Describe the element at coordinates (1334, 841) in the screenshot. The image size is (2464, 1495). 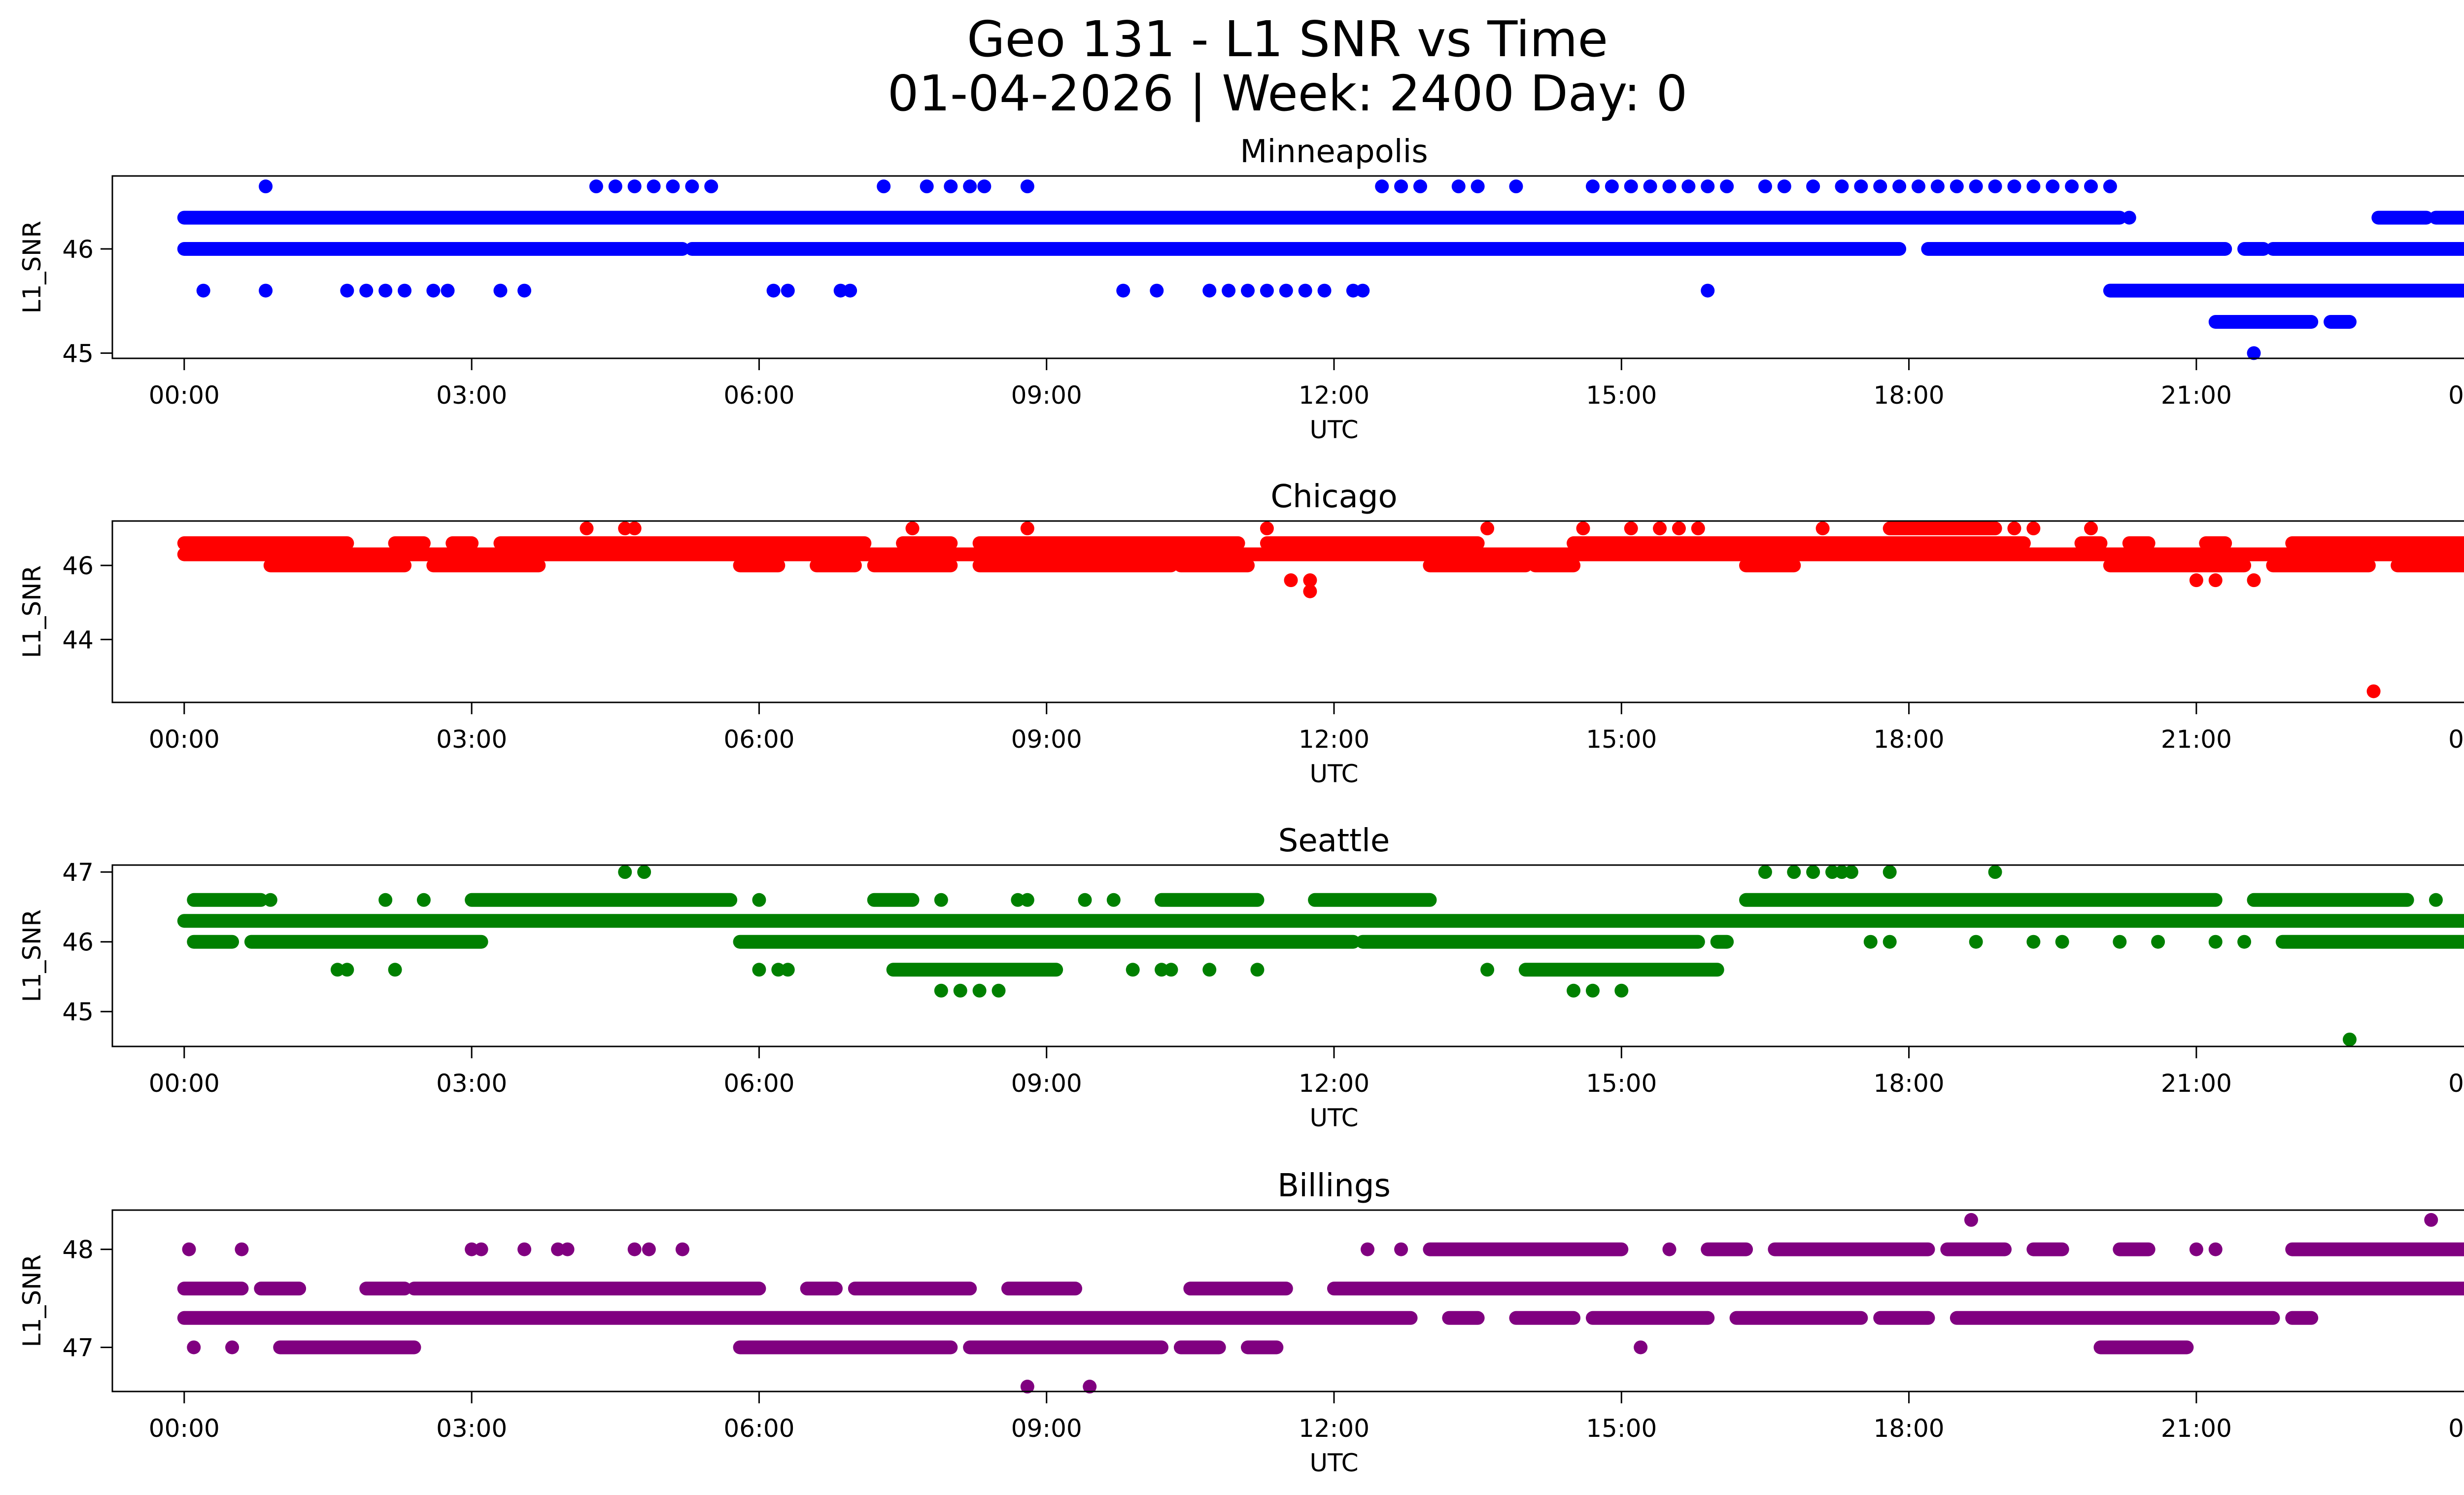
I see `subplot-title: Seattle` at that location.